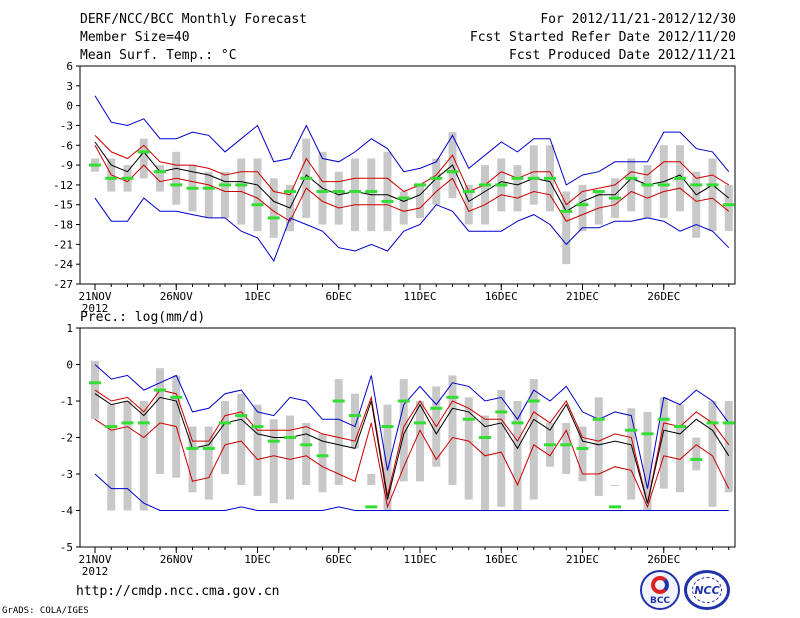  Describe the element at coordinates (63, 264) in the screenshot. I see `temp-y-tick-label: -24` at that location.